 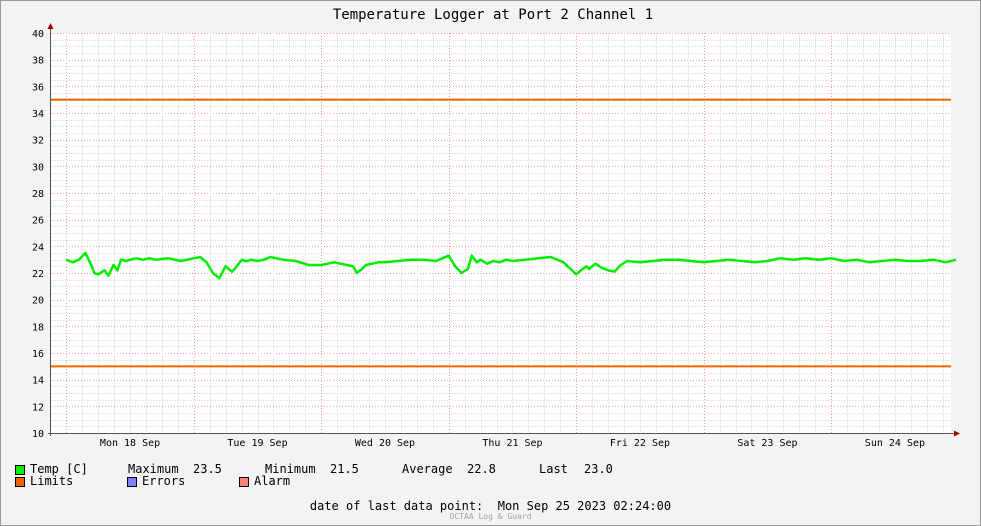 I want to click on legend-swatch-alarm, so click(x=244, y=482).